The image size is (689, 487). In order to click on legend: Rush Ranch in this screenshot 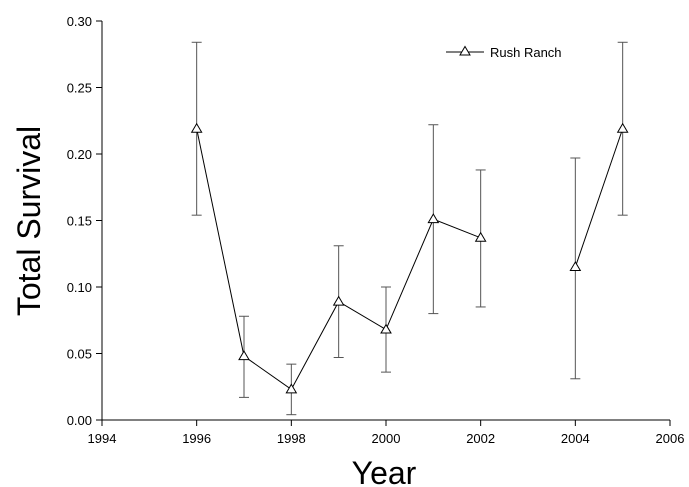, I will do `click(504, 52)`.